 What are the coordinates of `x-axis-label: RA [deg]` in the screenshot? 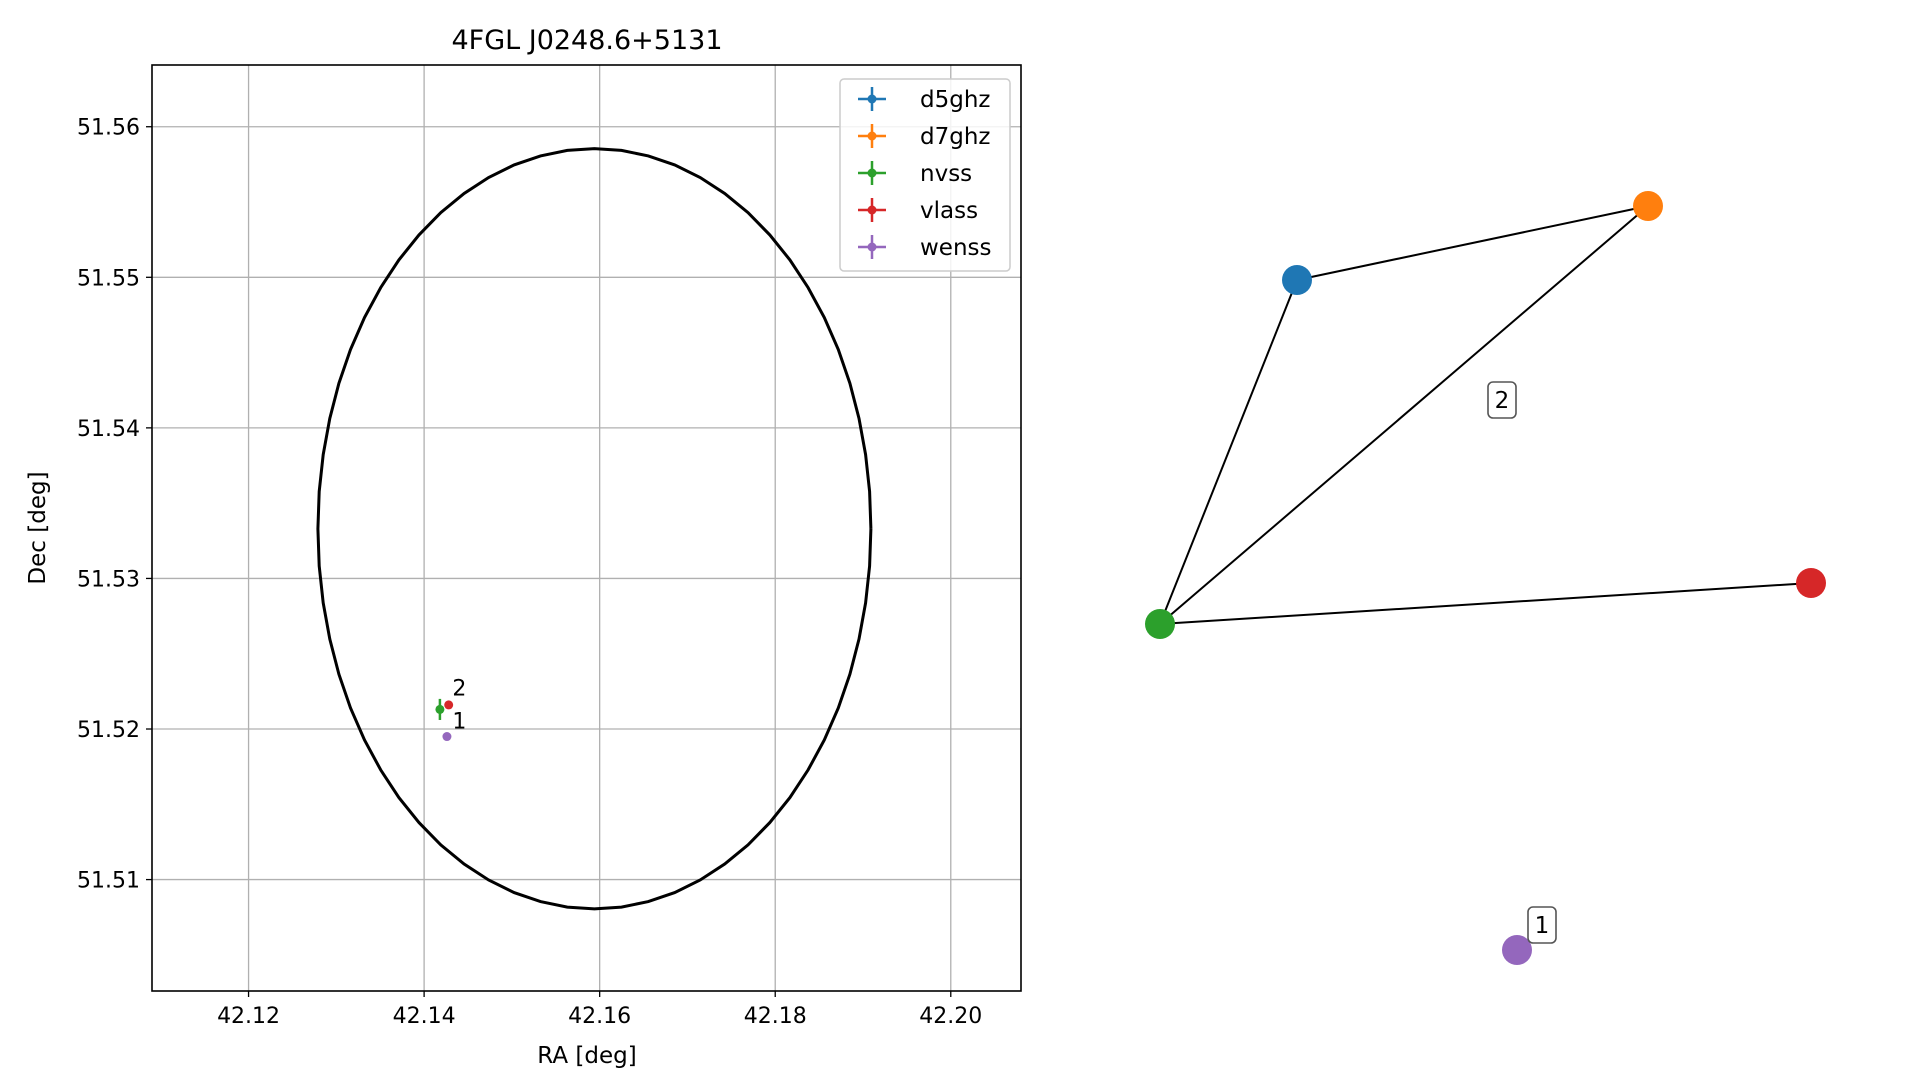 It's located at (586, 1056).